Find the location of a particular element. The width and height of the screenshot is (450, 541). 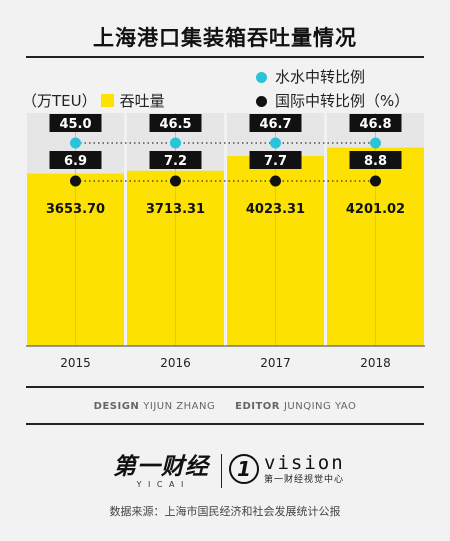

bar-value-label: 4201.02 is located at coordinates (375, 209).